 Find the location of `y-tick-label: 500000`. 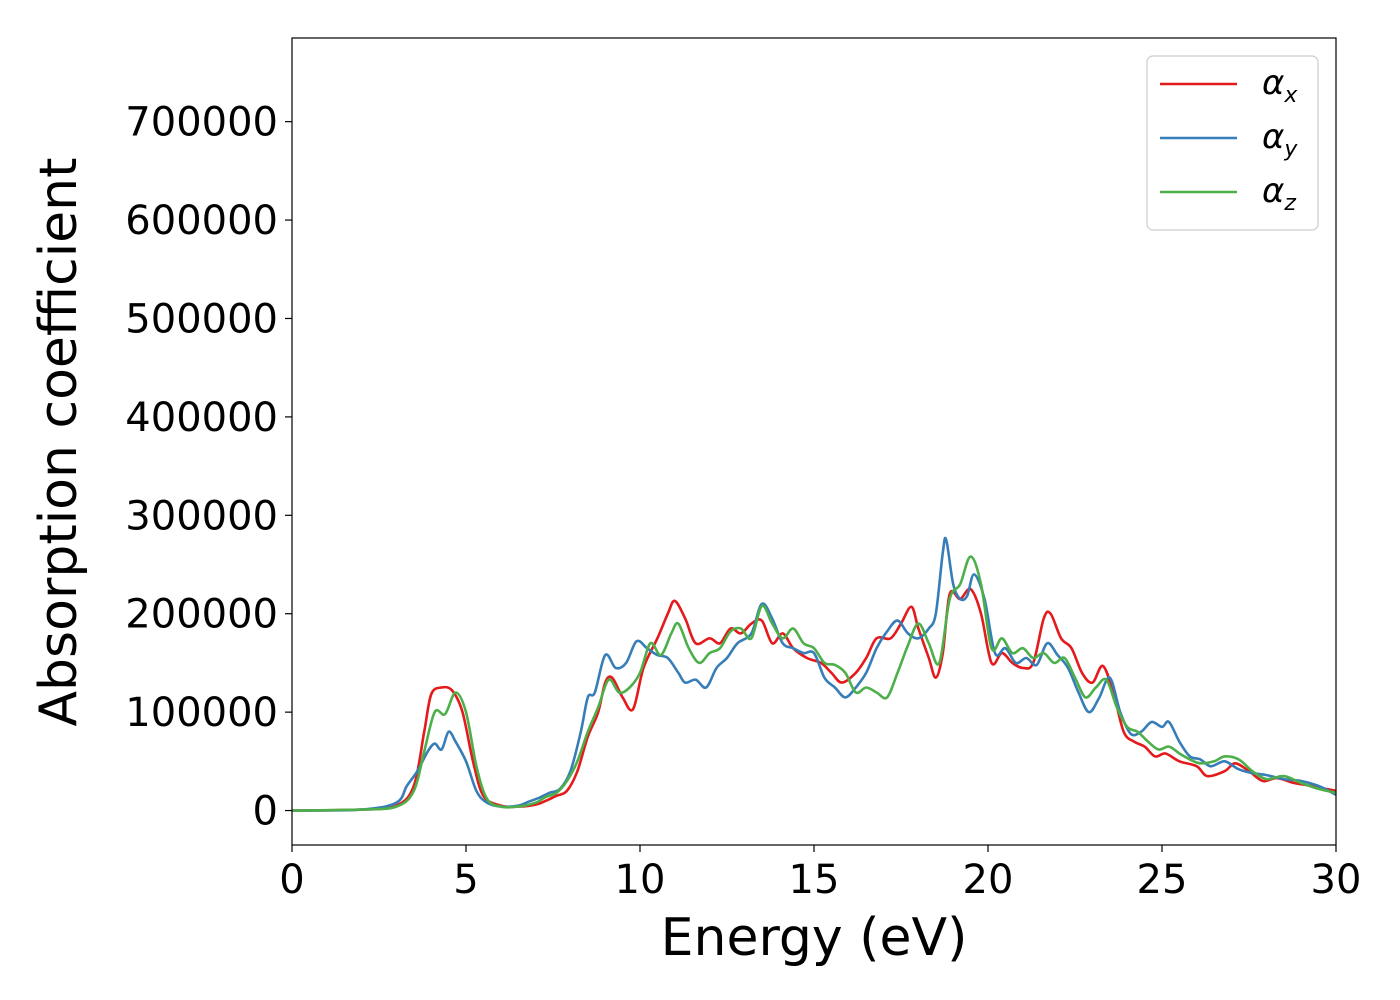

y-tick-label: 500000 is located at coordinates (201, 319).